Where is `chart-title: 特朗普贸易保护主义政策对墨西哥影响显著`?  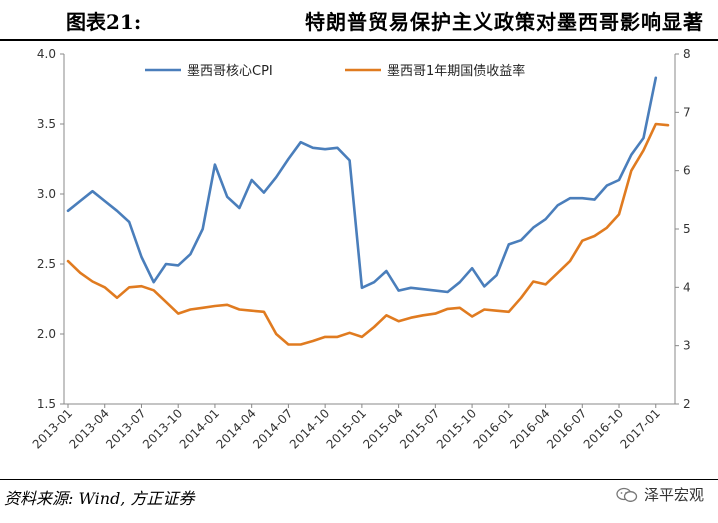
chart-title: 特朗普贸易保护主义政策对墨西哥影响显著 is located at coordinates (504, 22).